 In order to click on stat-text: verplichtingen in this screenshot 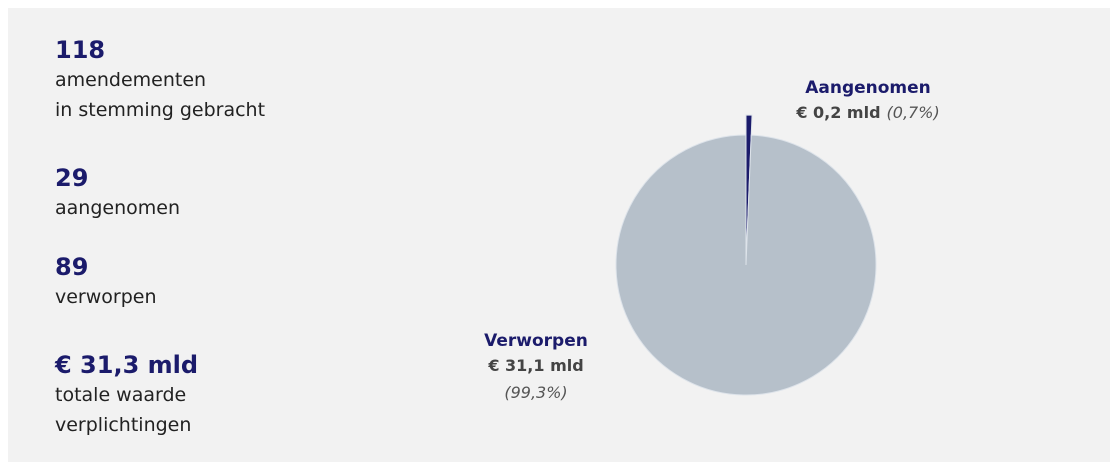, I will do `click(123, 425)`.